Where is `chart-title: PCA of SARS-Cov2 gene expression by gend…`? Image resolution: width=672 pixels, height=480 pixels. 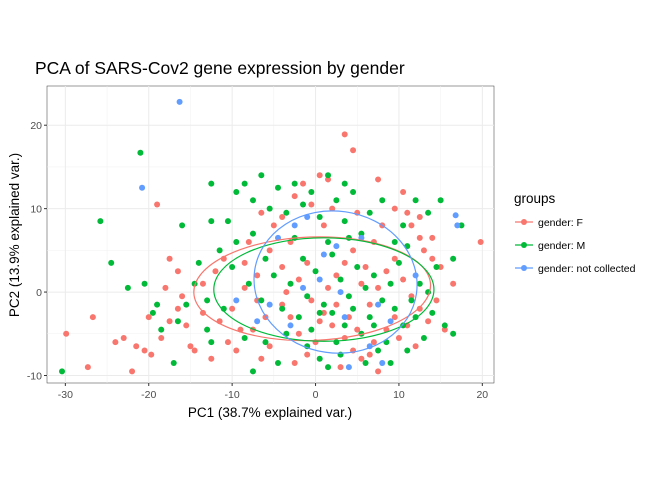 chart-title: PCA of SARS-Cov2 gene expression by gend… is located at coordinates (220, 68).